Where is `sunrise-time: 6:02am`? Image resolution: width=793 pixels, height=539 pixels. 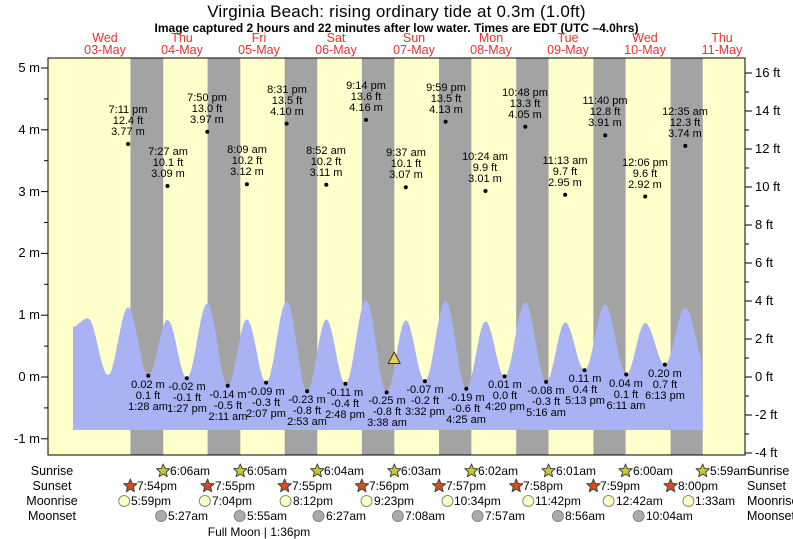
sunrise-time: 6:02am is located at coordinates (498, 471).